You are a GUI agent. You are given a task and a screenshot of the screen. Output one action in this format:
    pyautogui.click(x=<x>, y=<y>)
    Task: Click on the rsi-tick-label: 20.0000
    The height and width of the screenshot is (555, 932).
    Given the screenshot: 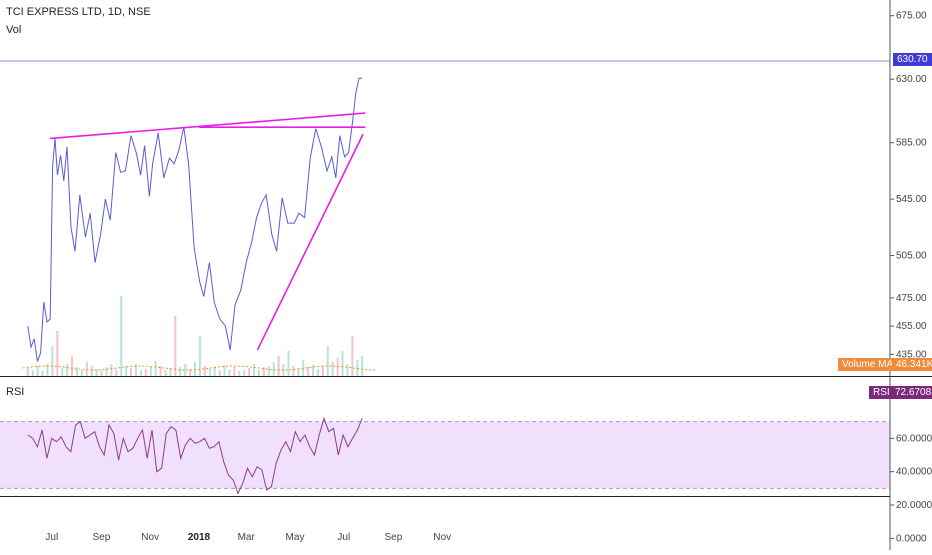 What is the action you would take?
    pyautogui.click(x=914, y=505)
    